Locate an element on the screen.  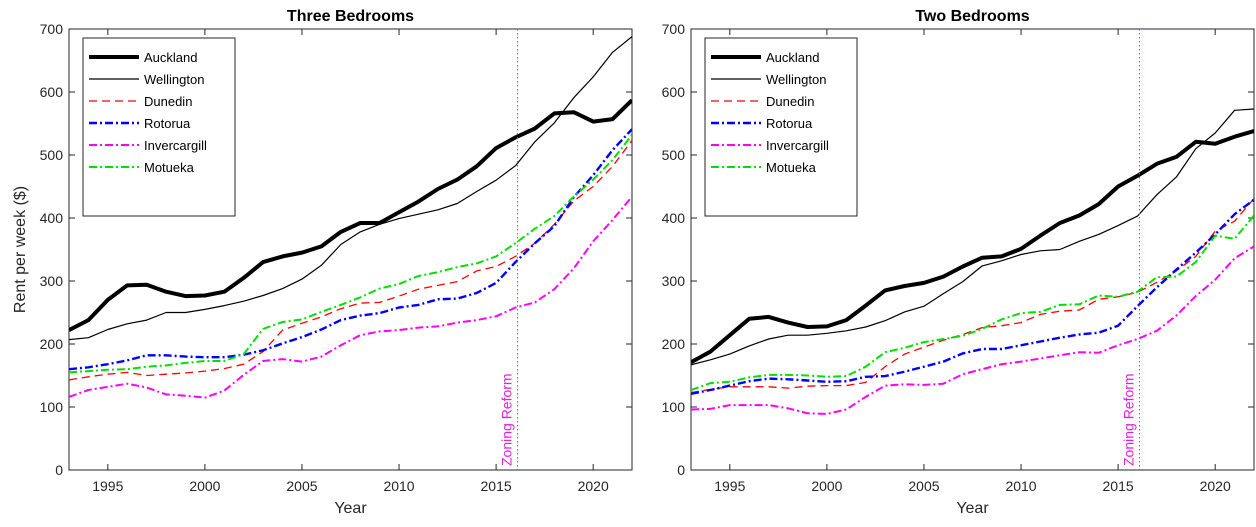
chart-title: Two Bedrooms is located at coordinates (972, 16).